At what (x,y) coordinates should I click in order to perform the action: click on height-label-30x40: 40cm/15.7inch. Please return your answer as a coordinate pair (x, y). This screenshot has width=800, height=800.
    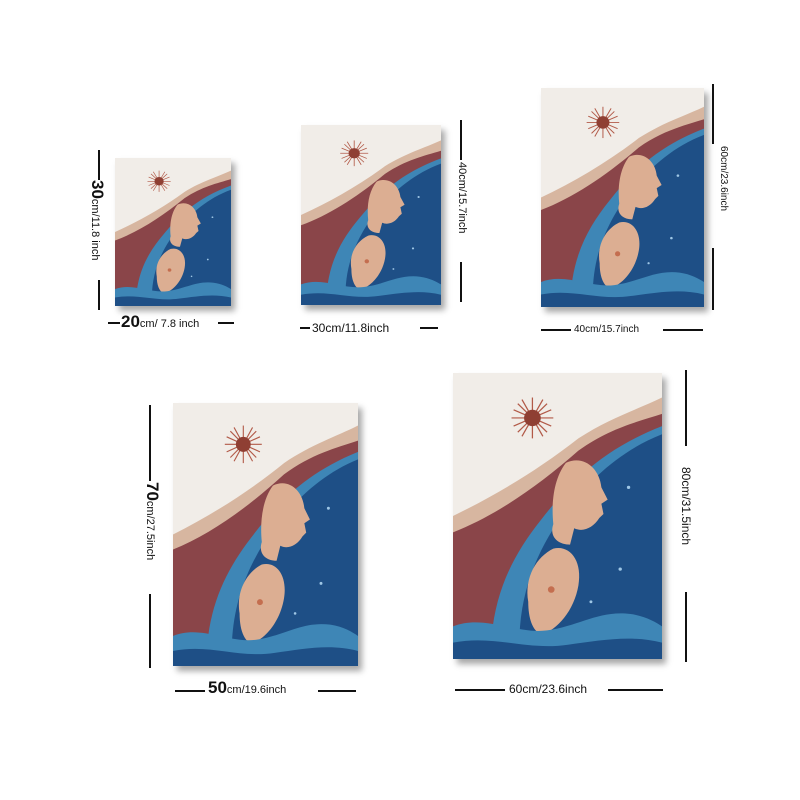
    Looking at the image, I should click on (462, 198).